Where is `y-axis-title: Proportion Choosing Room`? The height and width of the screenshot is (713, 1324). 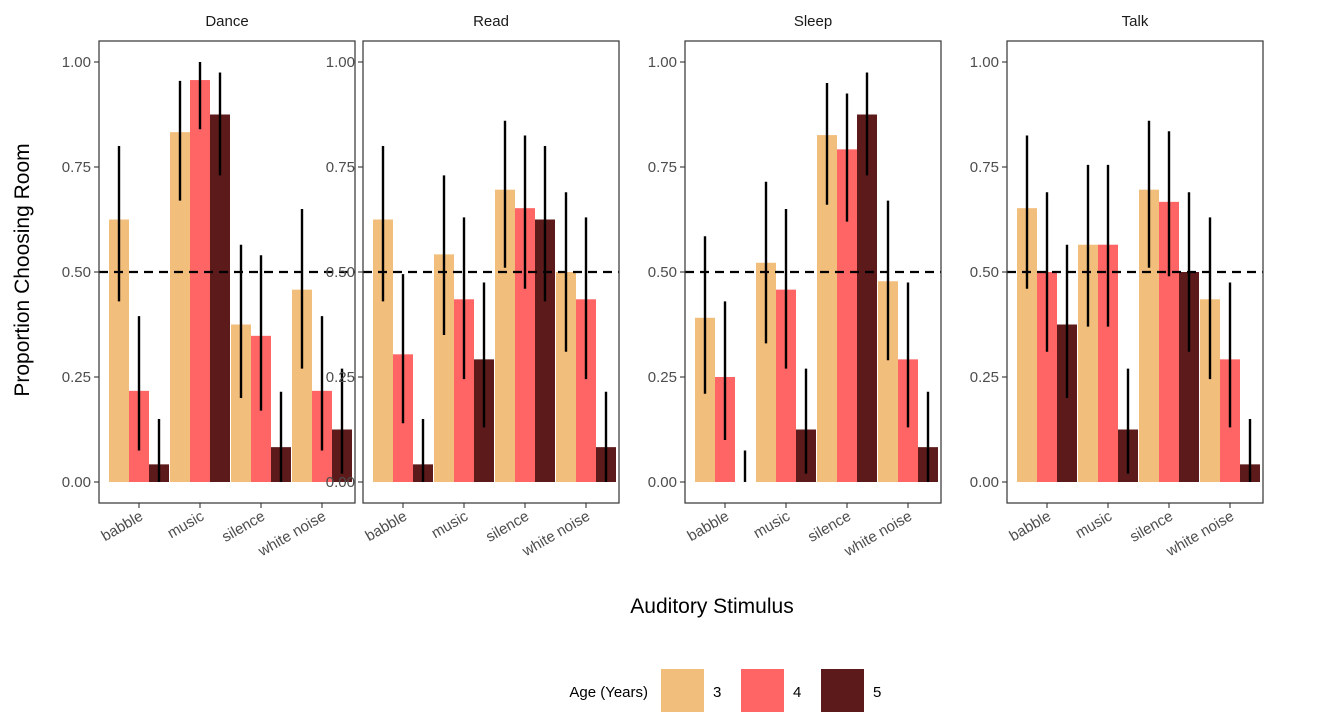
y-axis-title: Proportion Choosing Room is located at coordinates (22, 269).